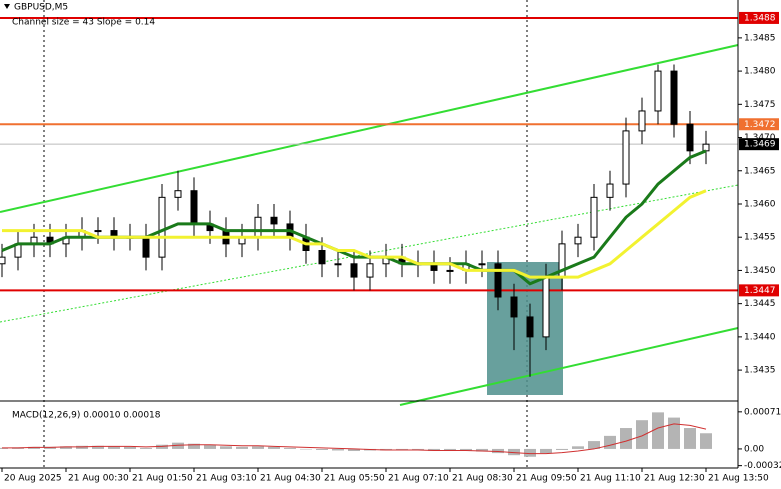 The width and height of the screenshot is (781, 489). Describe the element at coordinates (546, 479) in the screenshot. I see `x-tick-label: 21 Aug 09:50` at that location.